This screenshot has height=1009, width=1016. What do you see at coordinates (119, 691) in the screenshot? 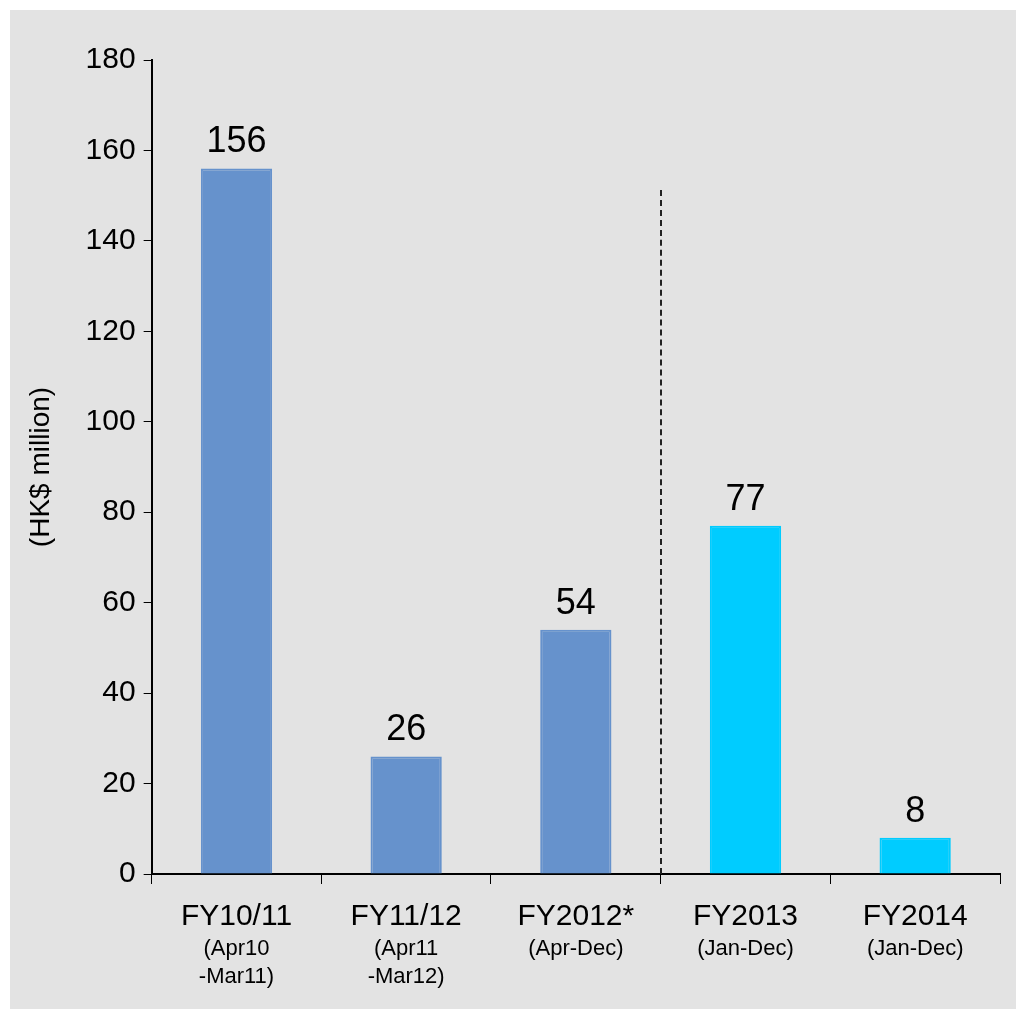
I see `y-tick-label: 40` at bounding box center [119, 691].